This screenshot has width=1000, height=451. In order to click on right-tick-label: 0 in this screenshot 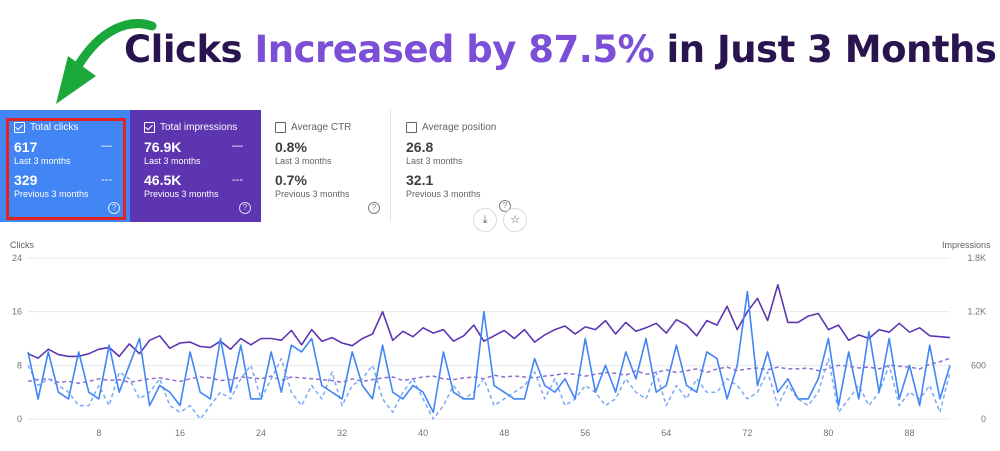, I will do `click(983, 419)`.